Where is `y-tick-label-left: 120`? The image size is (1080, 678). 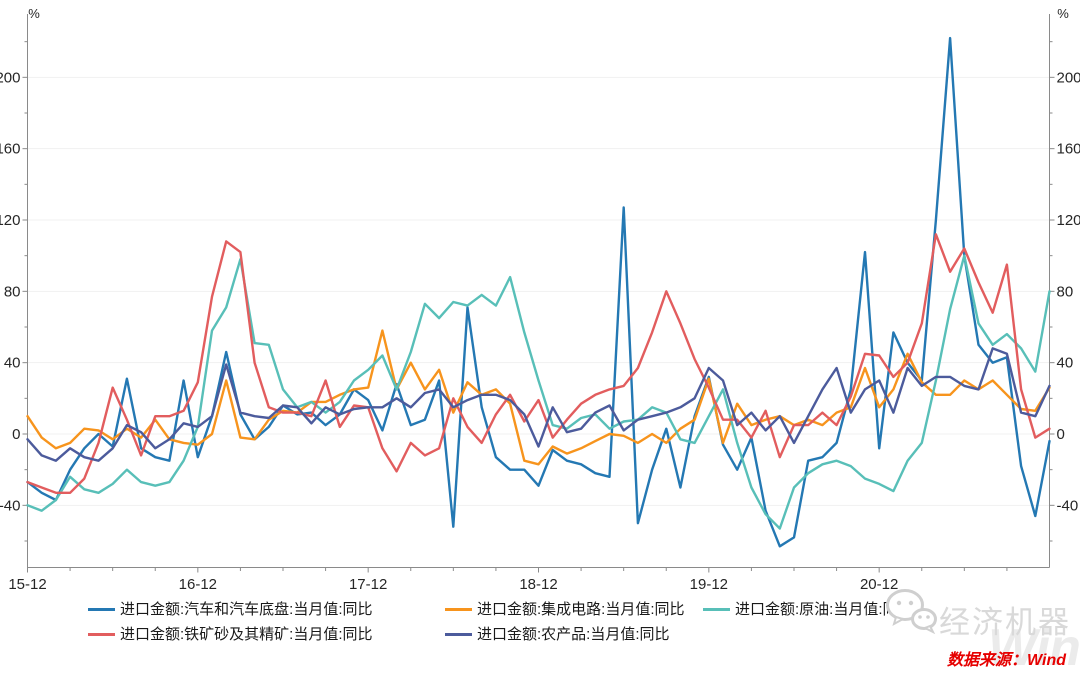 y-tick-label-left: 120 is located at coordinates (10, 220).